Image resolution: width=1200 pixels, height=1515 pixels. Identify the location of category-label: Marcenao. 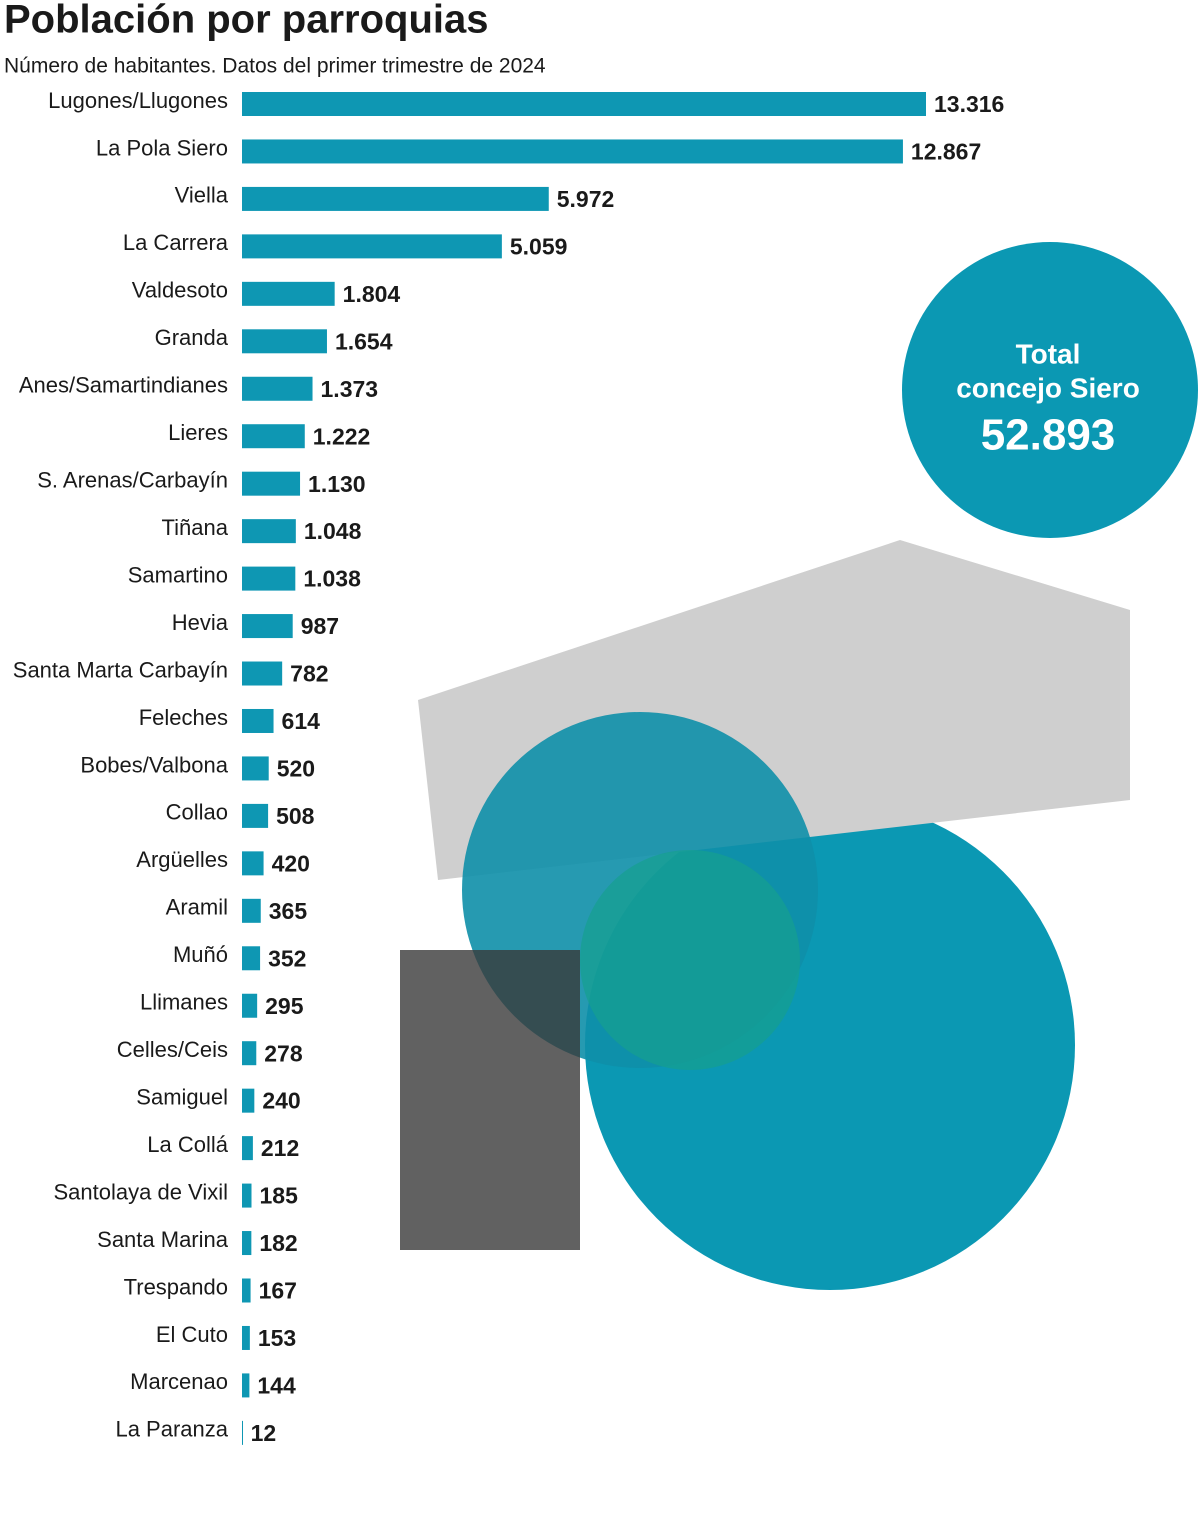
(179, 1381).